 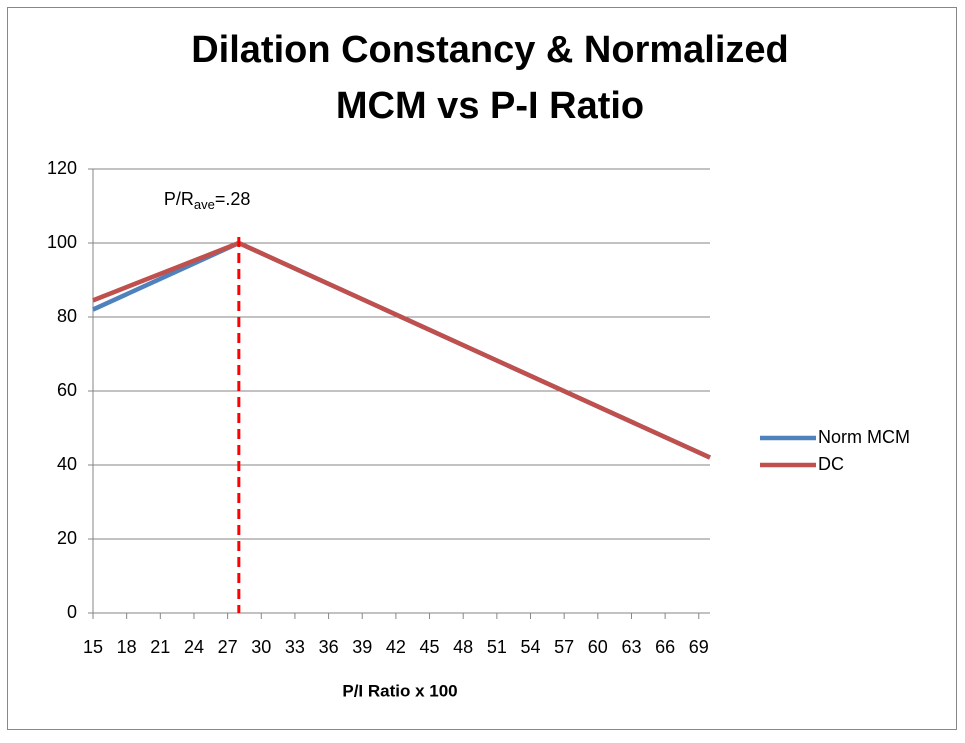 I want to click on x-tick-label: 42, so click(x=396, y=647).